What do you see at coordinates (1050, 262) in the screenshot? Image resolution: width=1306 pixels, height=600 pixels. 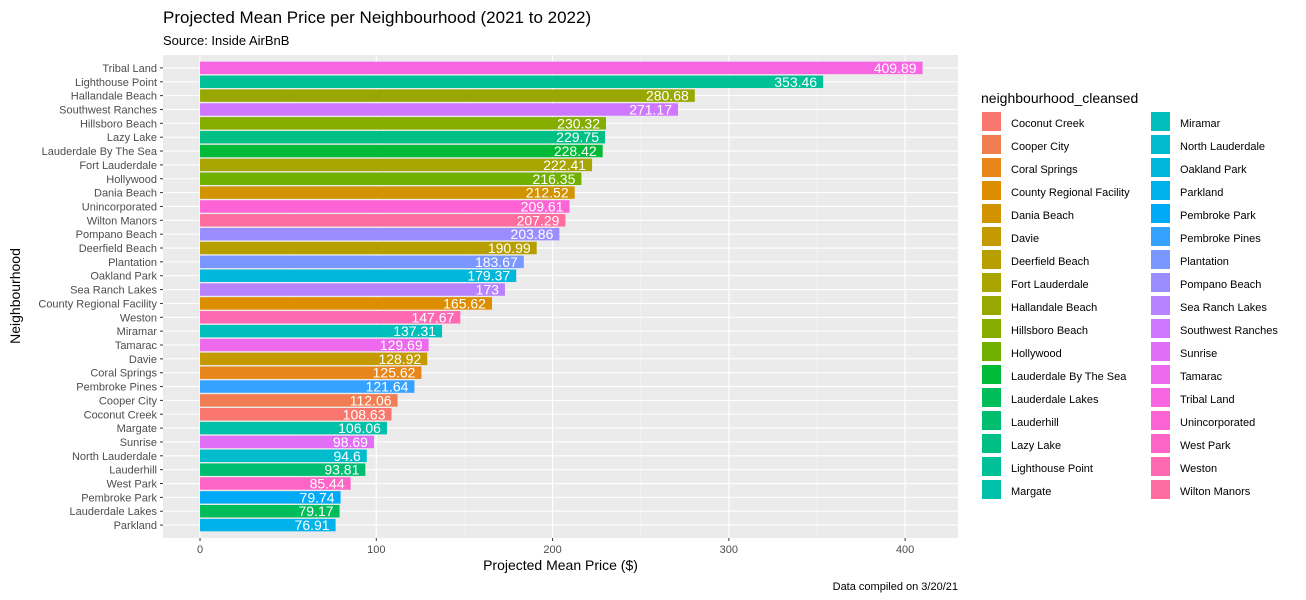 I see `legend-label: Deerfield Beach` at bounding box center [1050, 262].